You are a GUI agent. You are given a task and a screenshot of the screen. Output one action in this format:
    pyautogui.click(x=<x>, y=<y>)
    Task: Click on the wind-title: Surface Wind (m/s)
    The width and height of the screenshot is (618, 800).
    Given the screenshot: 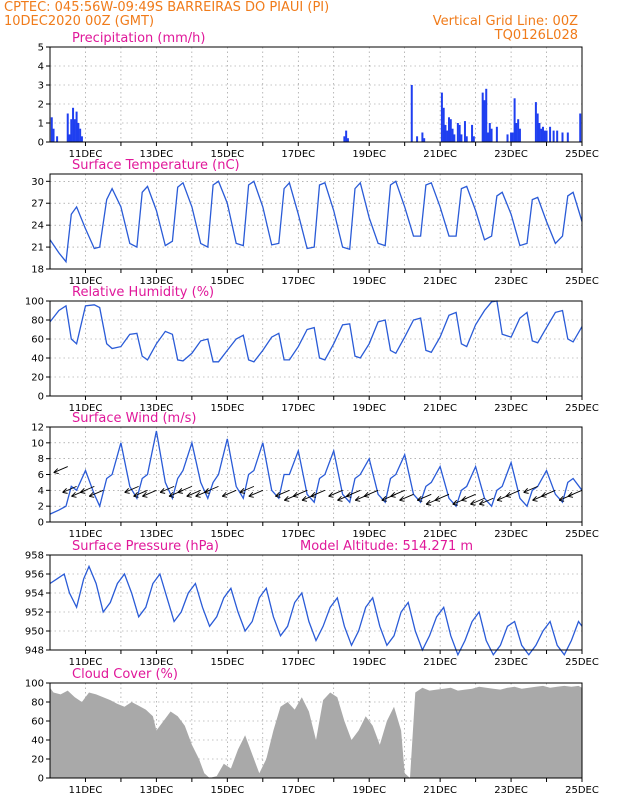 What is the action you would take?
    pyautogui.click(x=134, y=418)
    